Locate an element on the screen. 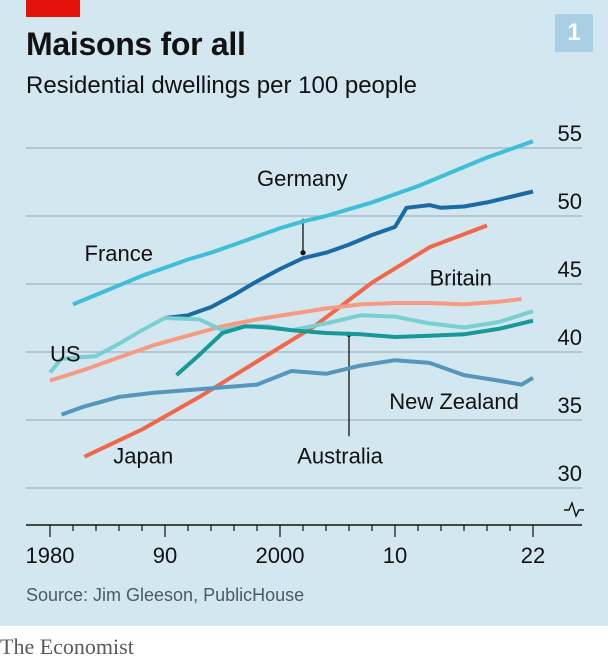 Image resolution: width=608 pixels, height=662 pixels. publisher-logo: The Economist is located at coordinates (67, 646).